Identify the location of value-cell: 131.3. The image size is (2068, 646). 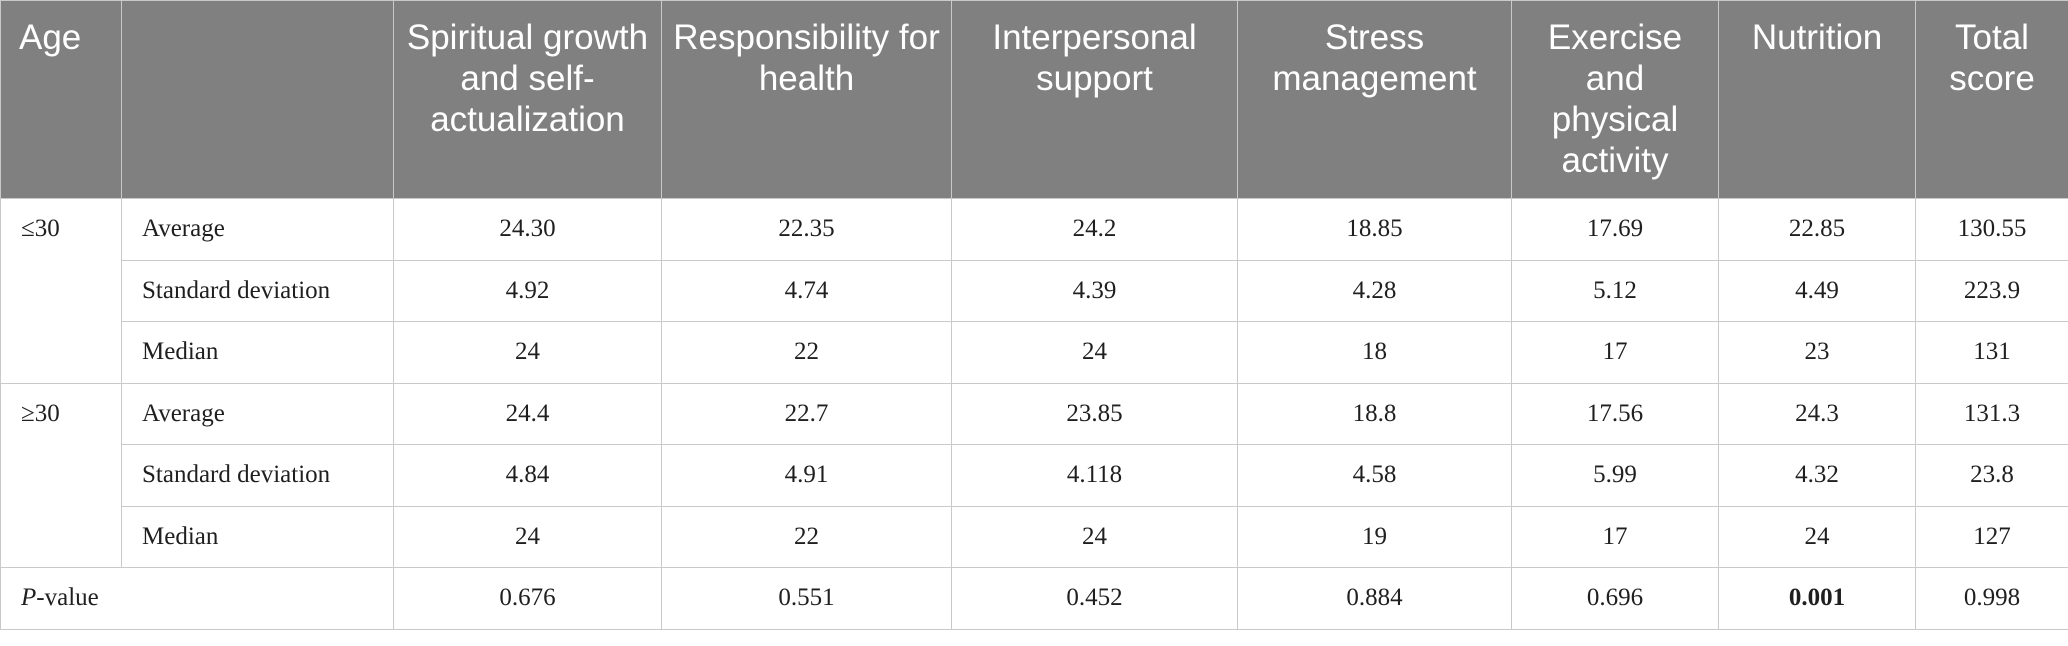
(1991, 413).